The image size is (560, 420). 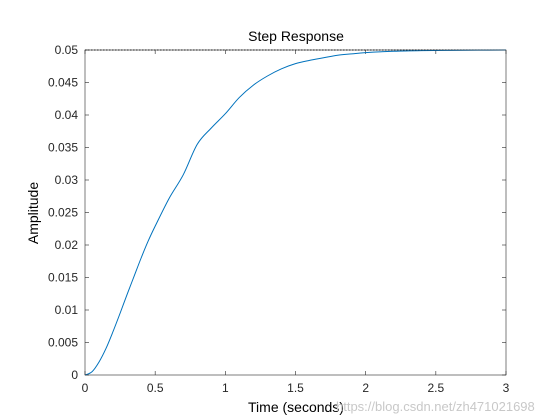 I want to click on x-tick-label: 1, so click(x=225, y=388).